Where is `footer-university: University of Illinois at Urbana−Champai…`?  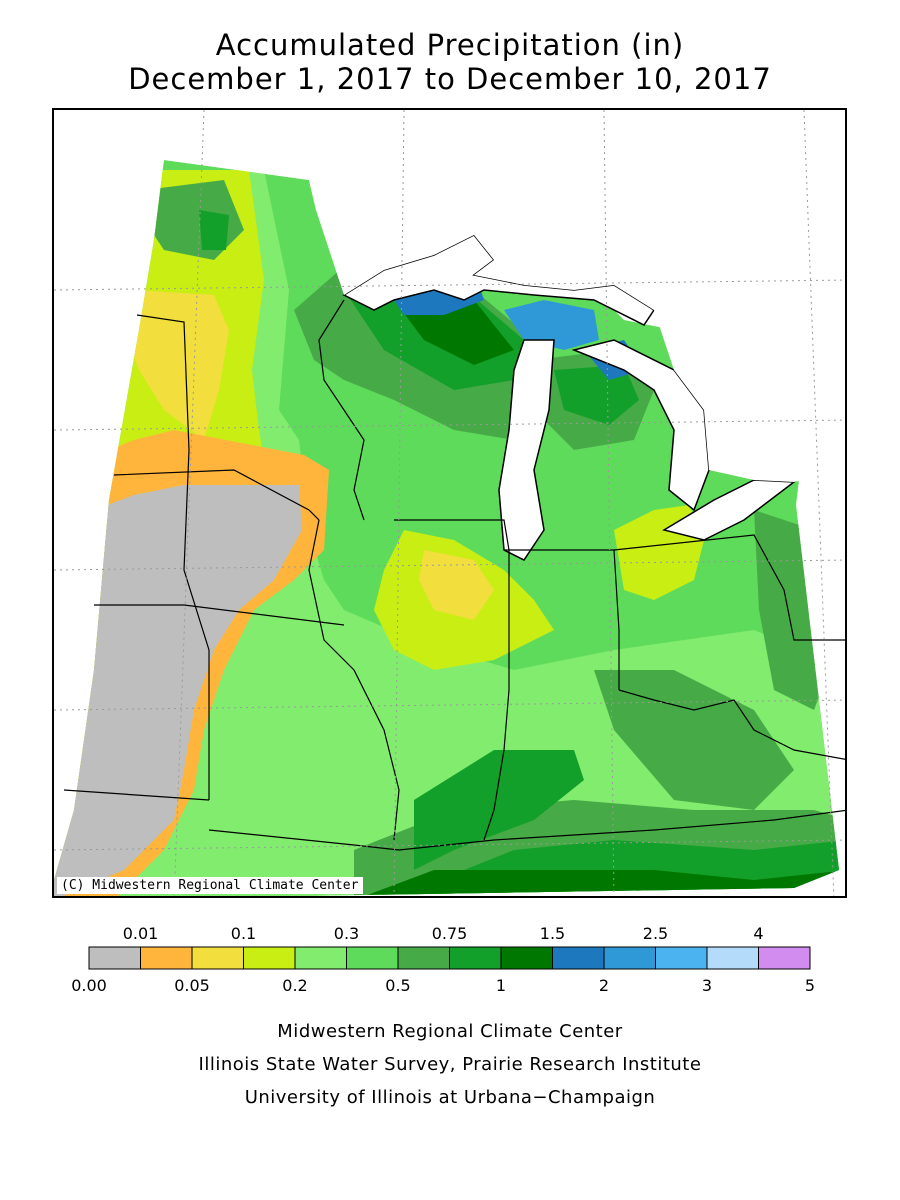 footer-university: University of Illinois at Urbana−Champai… is located at coordinates (450, 1097).